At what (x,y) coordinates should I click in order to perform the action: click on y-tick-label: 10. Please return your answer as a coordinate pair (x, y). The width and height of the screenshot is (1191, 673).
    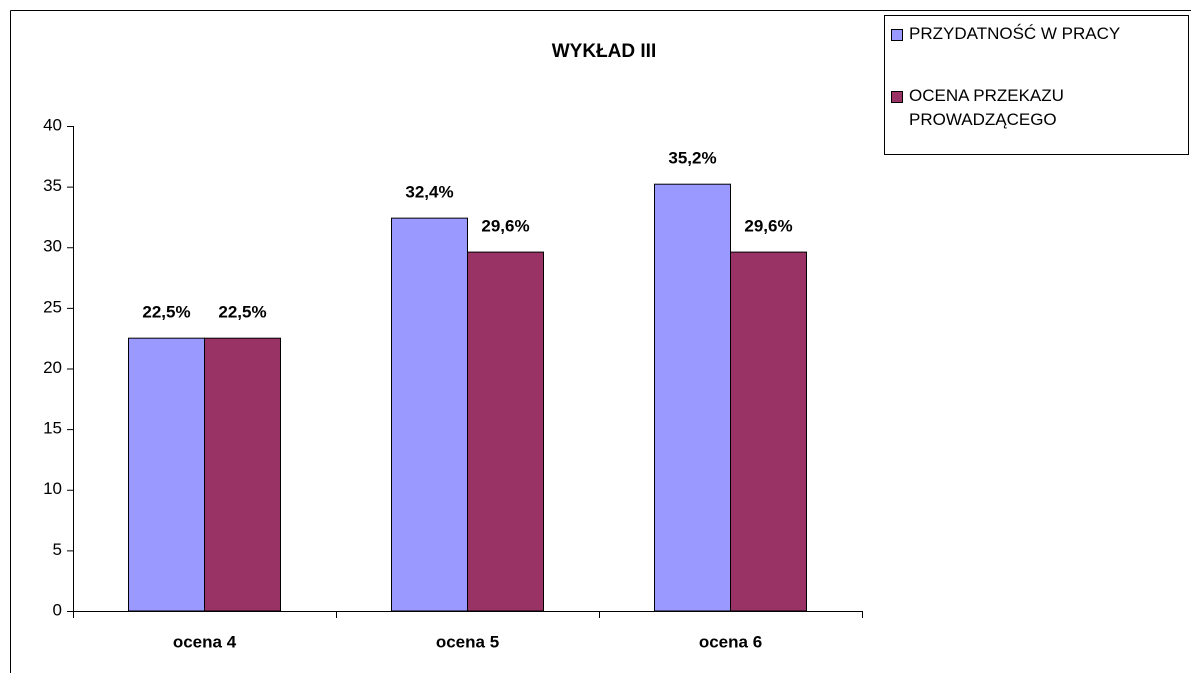
    Looking at the image, I should click on (52, 488).